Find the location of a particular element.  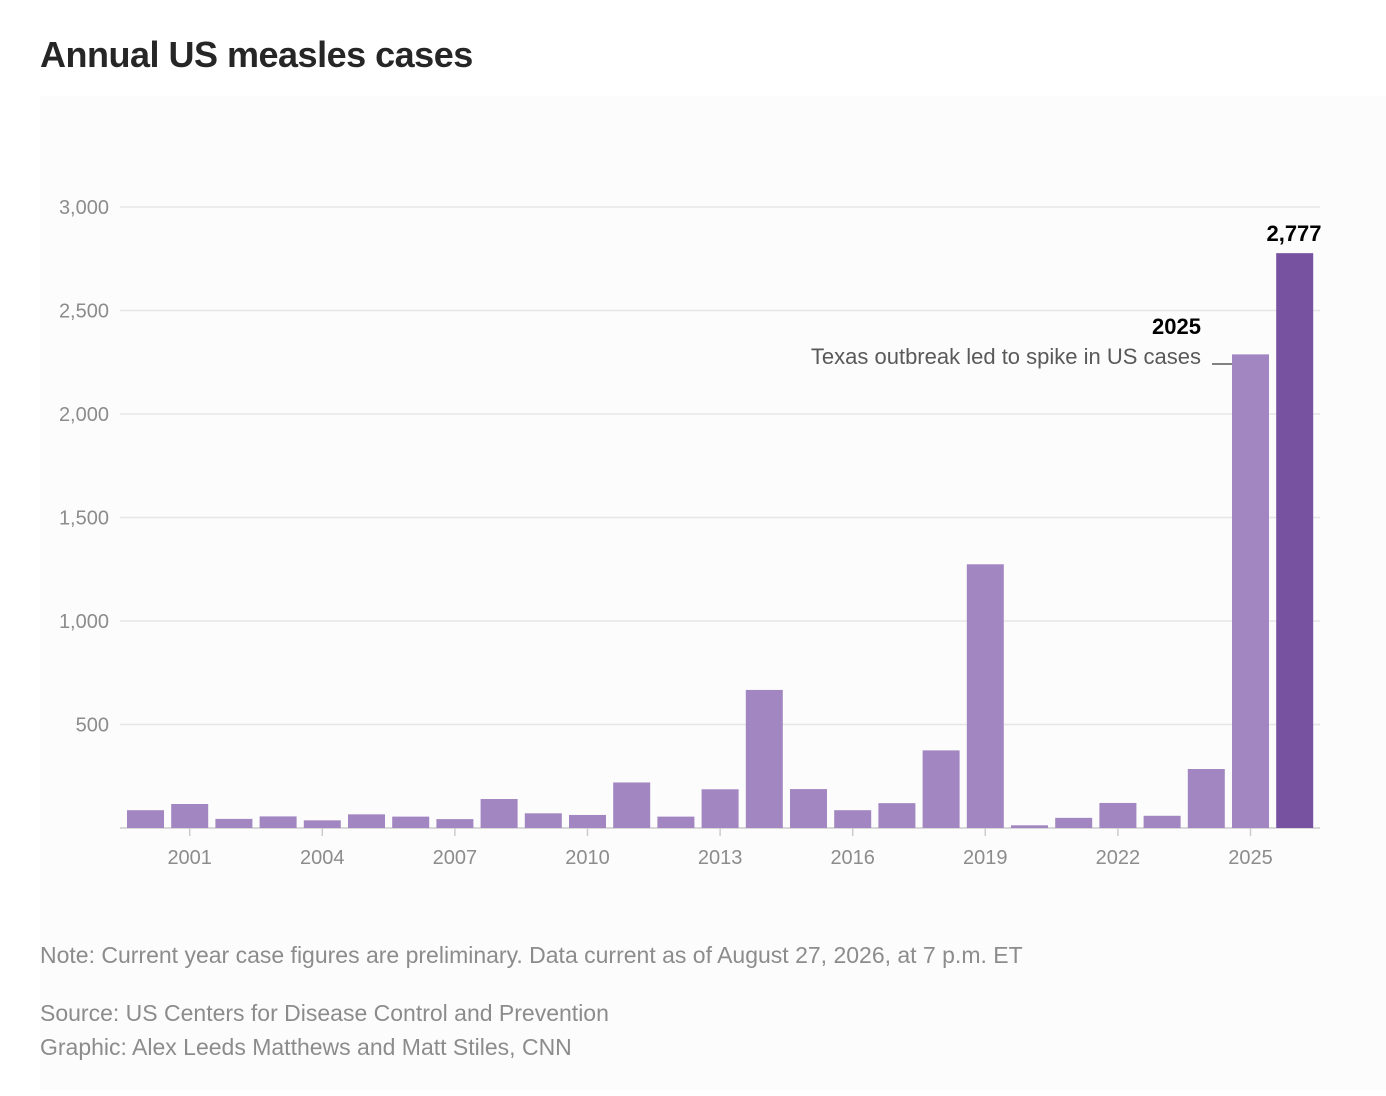

y-tick-label: 2,500 is located at coordinates (84, 312).